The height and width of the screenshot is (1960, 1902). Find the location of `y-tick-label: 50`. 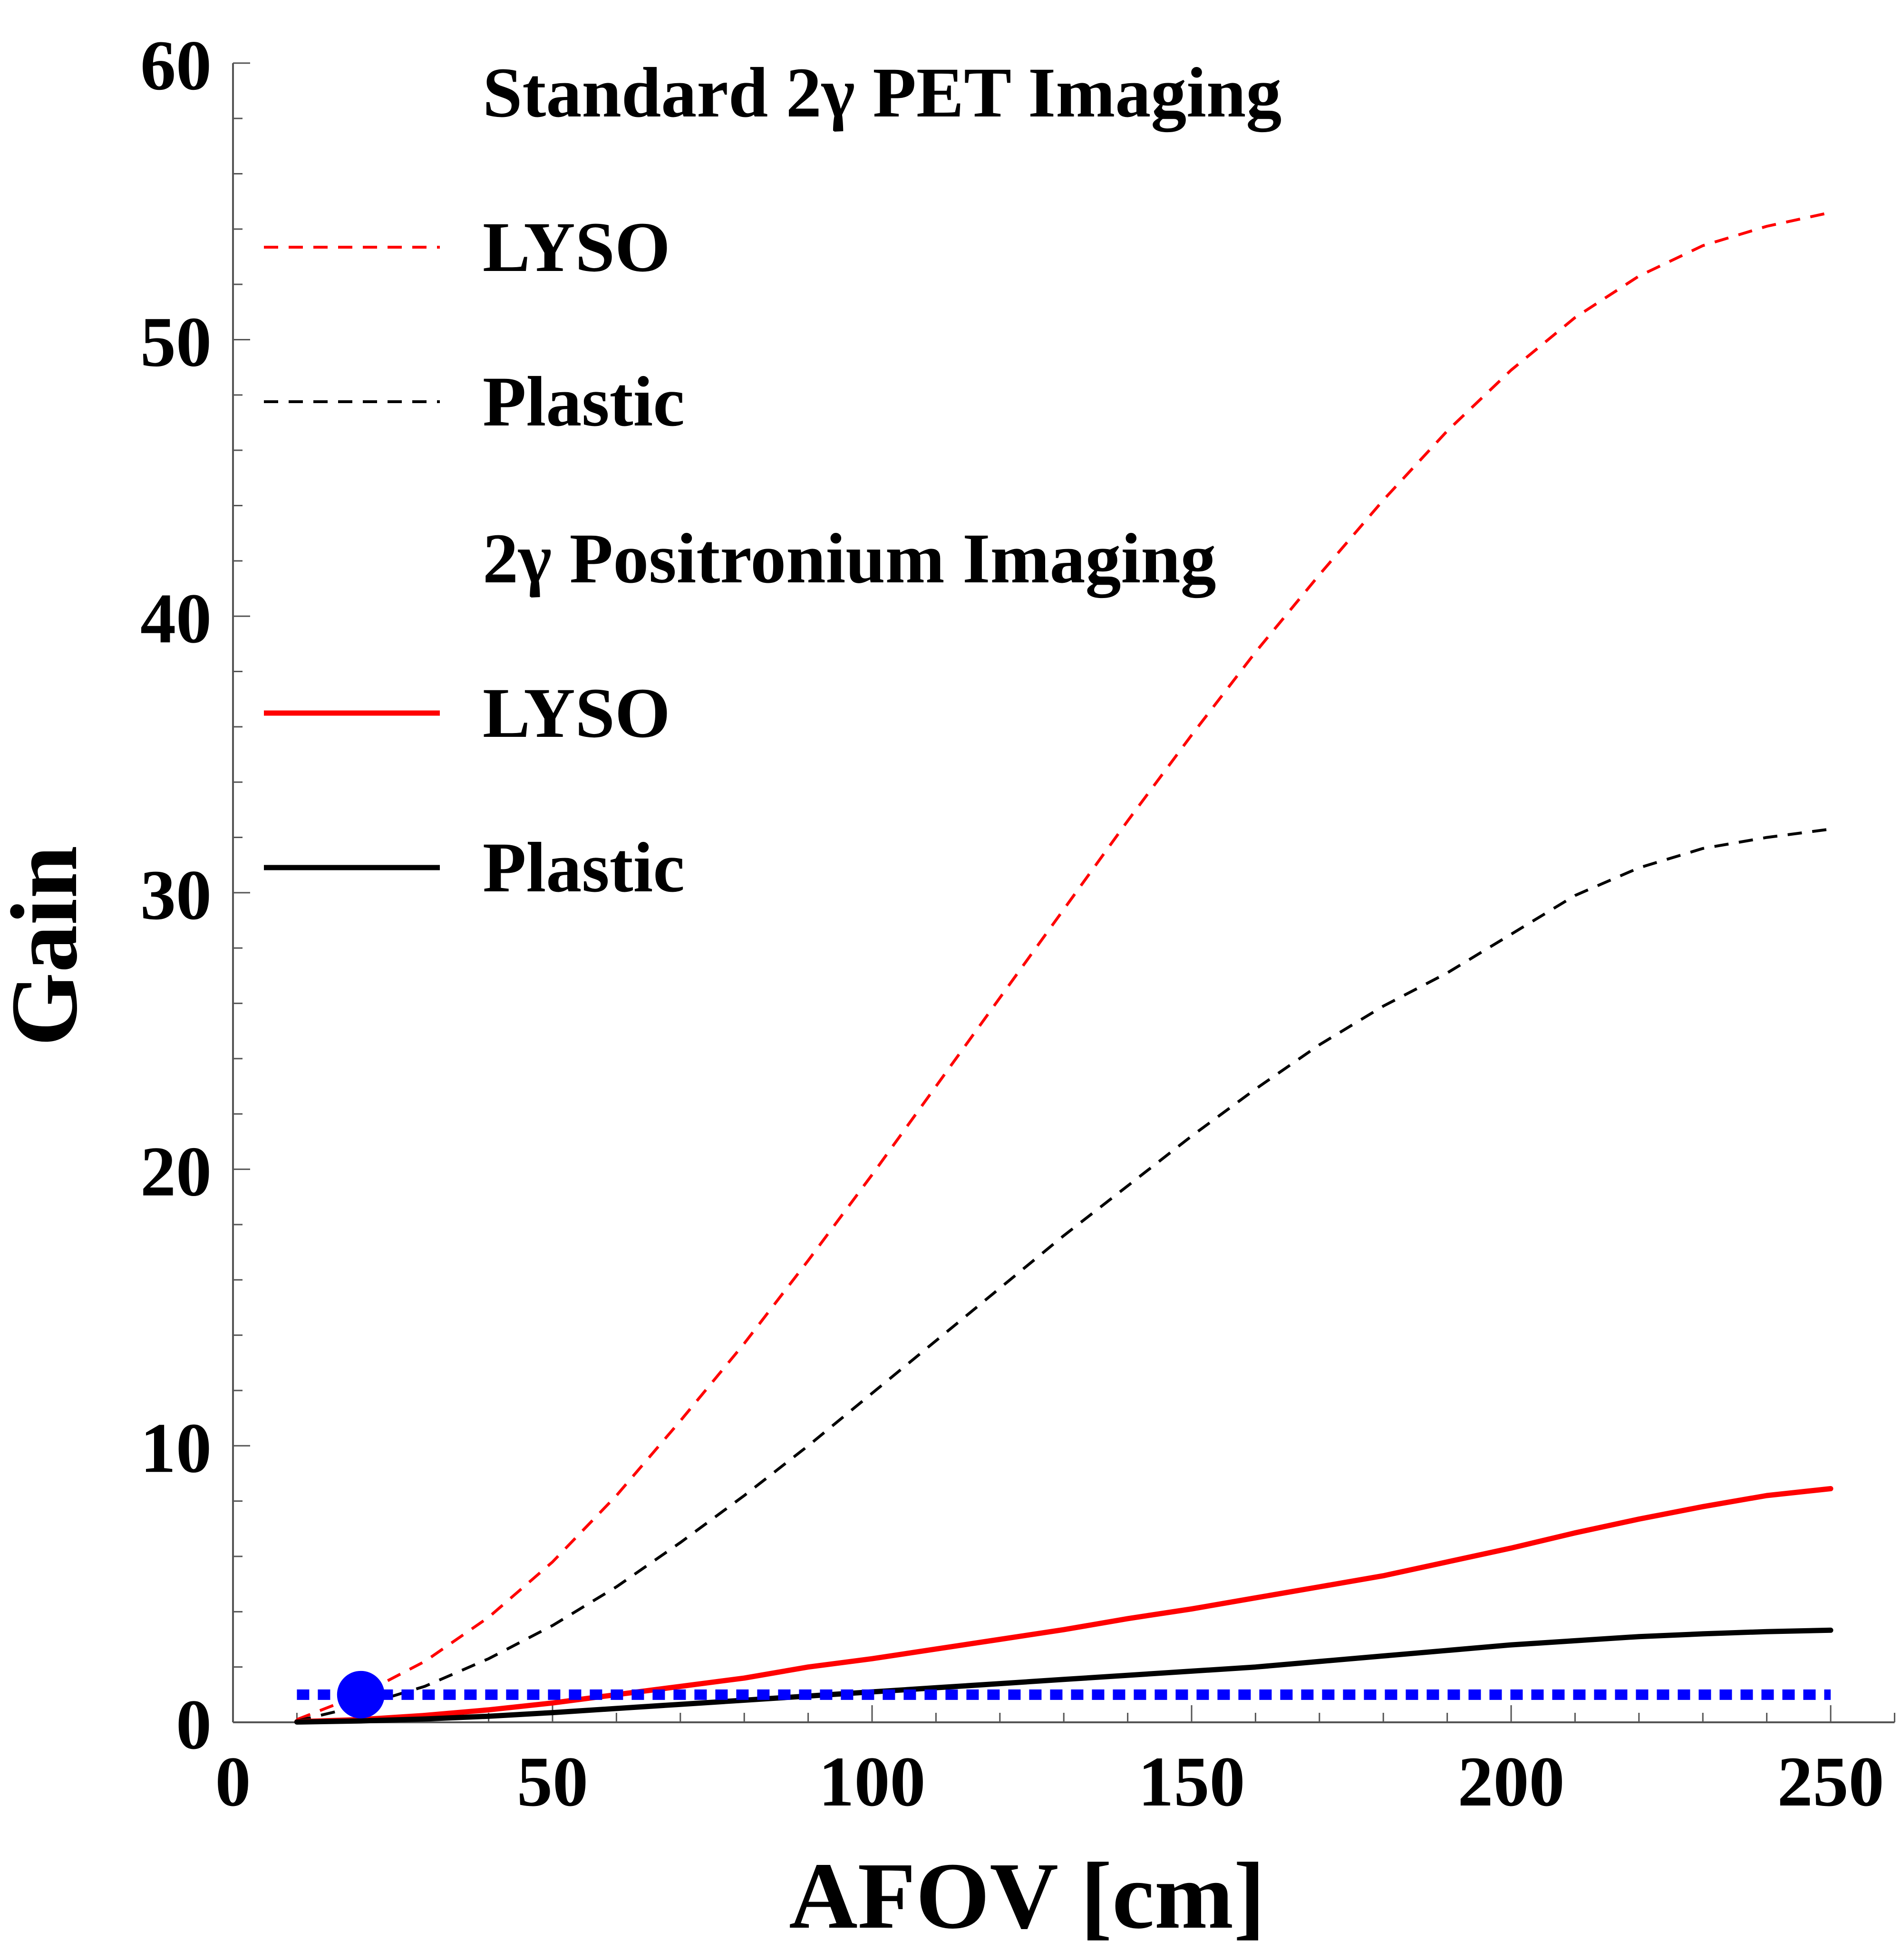

y-tick-label: 50 is located at coordinates (176, 342).